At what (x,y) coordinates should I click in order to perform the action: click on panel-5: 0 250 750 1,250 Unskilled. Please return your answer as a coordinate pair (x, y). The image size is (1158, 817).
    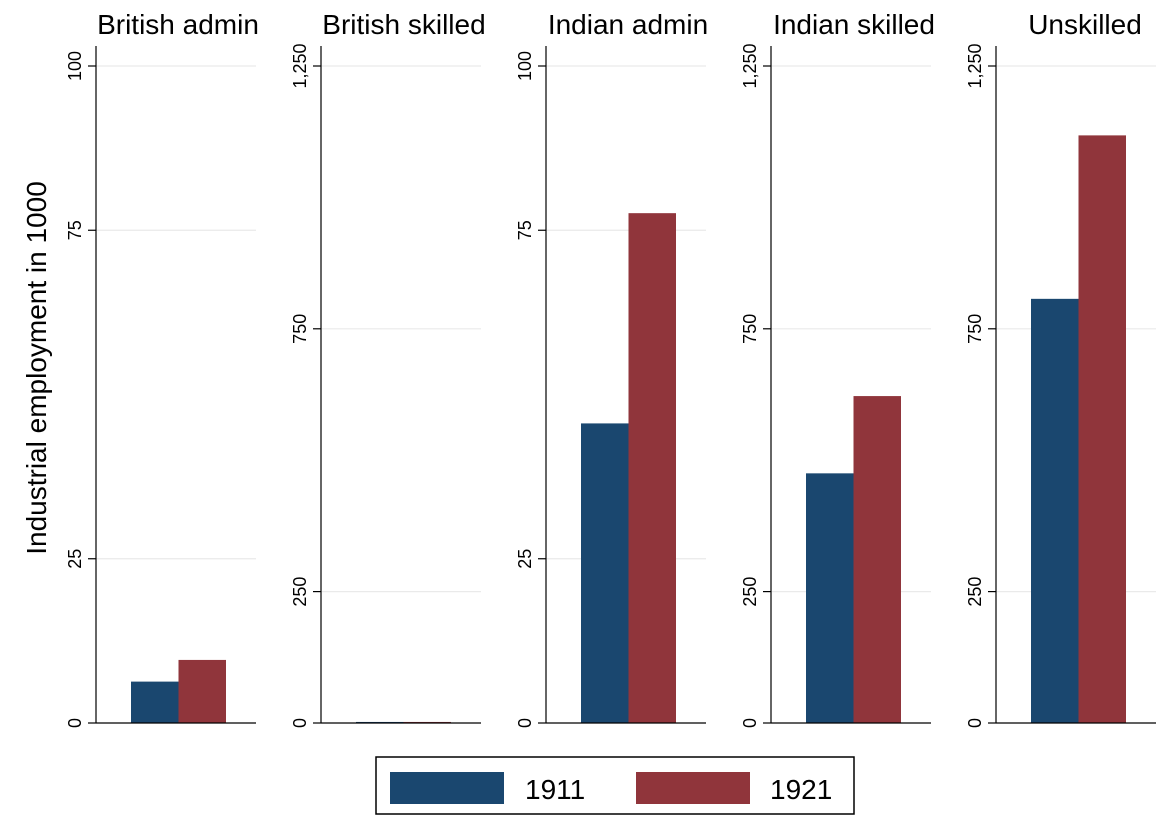
    Looking at the image, I should click on (1060, 368).